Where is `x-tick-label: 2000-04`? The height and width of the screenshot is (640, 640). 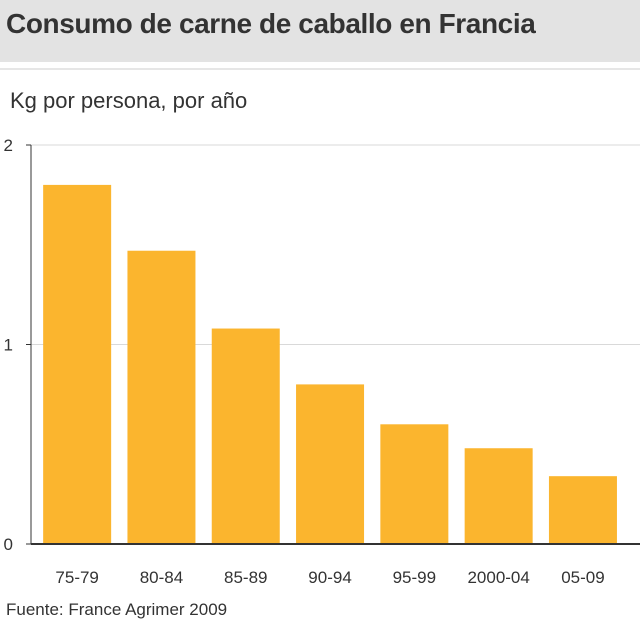
x-tick-label: 2000-04 is located at coordinates (498, 577).